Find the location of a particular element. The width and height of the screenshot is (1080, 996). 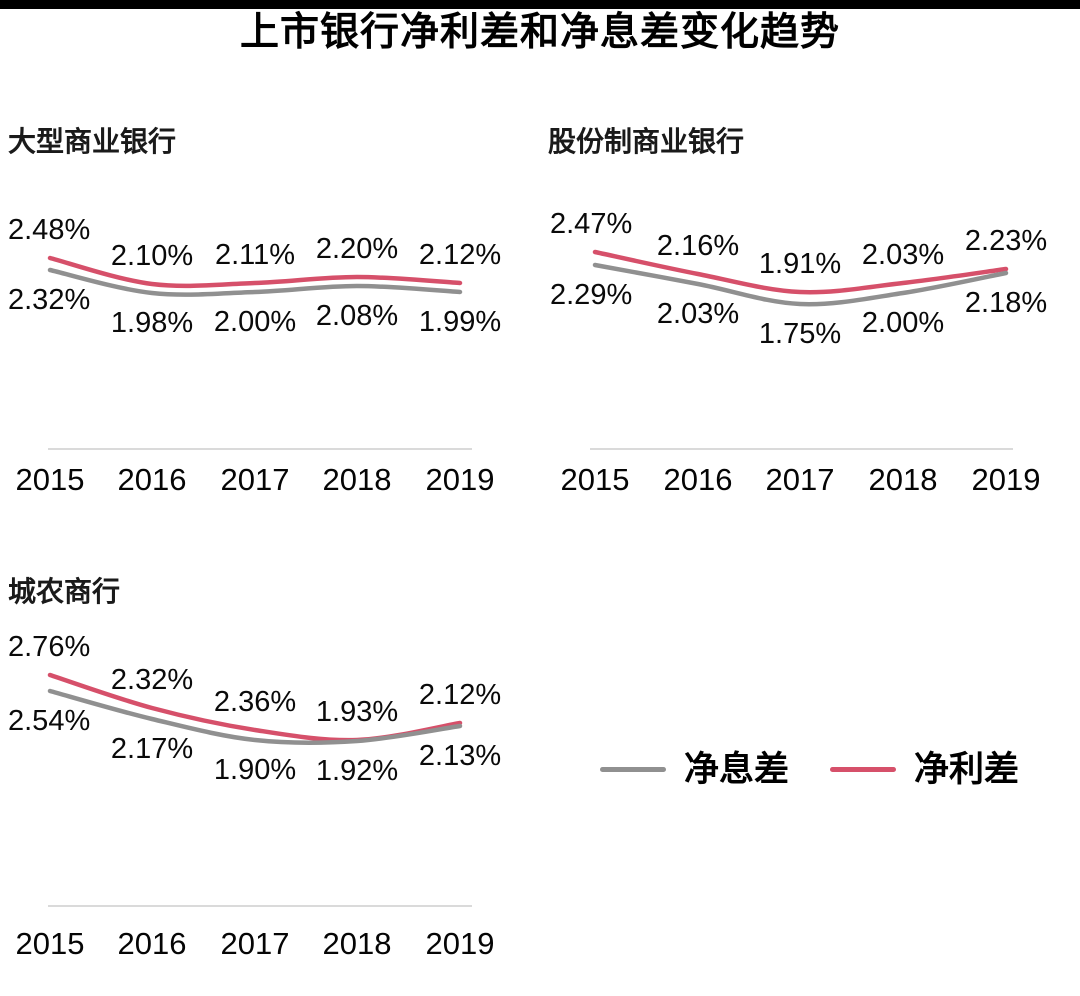

data-label: 2.47% is located at coordinates (591, 224).